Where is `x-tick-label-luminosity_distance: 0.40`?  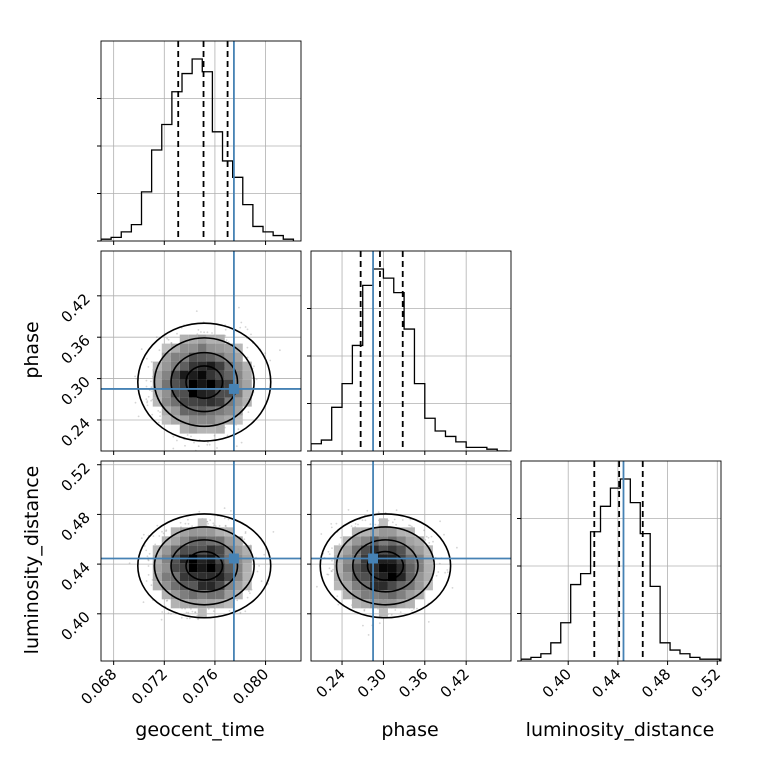 x-tick-label-luminosity_distance: 0.40 is located at coordinates (557, 683).